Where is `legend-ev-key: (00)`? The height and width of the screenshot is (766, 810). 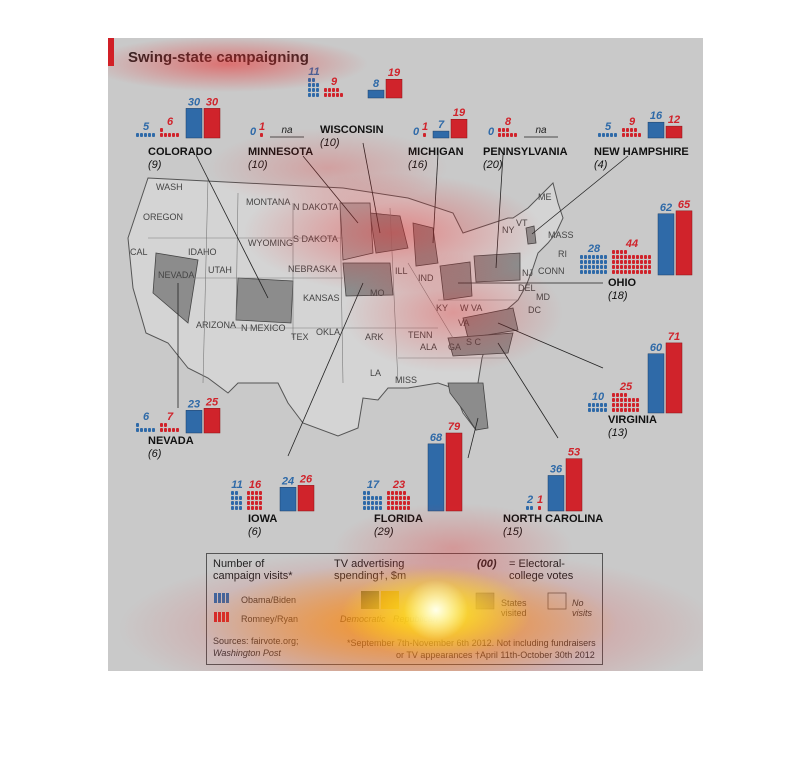 legend-ev-key: (00) is located at coordinates (487, 564).